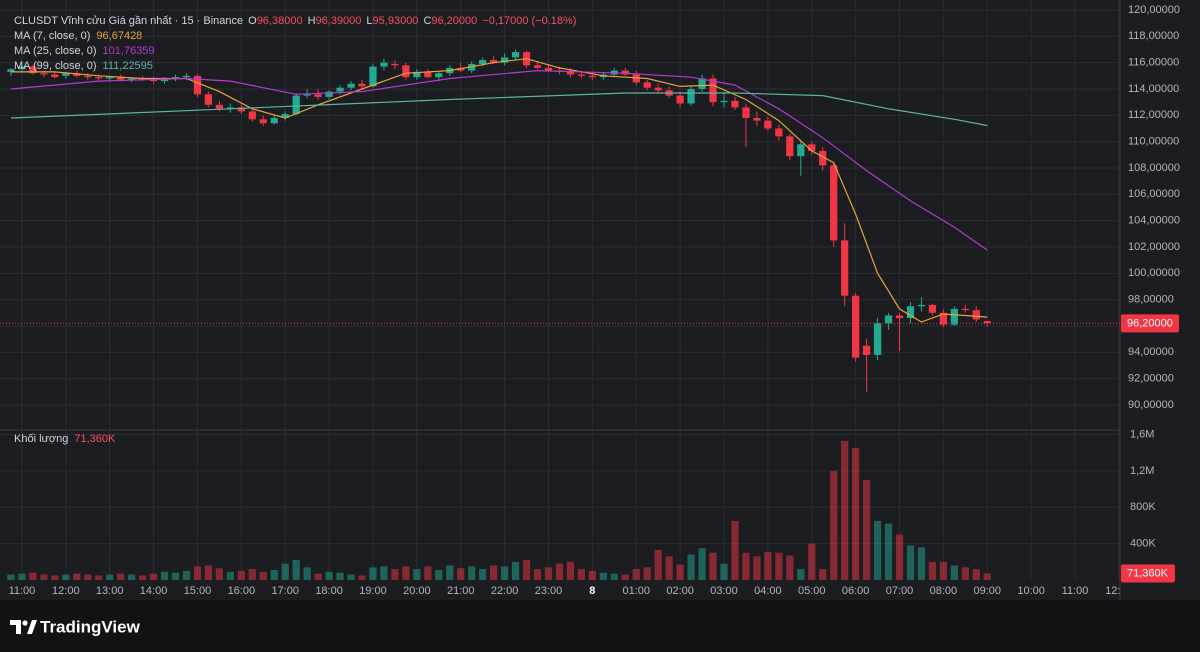 This screenshot has height=652, width=1200. What do you see at coordinates (1031, 591) in the screenshot?
I see `x-tick-label: 10:00` at bounding box center [1031, 591].